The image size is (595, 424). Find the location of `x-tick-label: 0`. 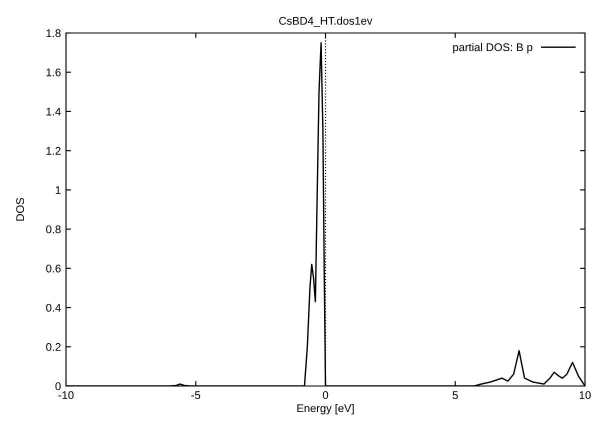

x-tick-label: 0 is located at coordinates (325, 395).